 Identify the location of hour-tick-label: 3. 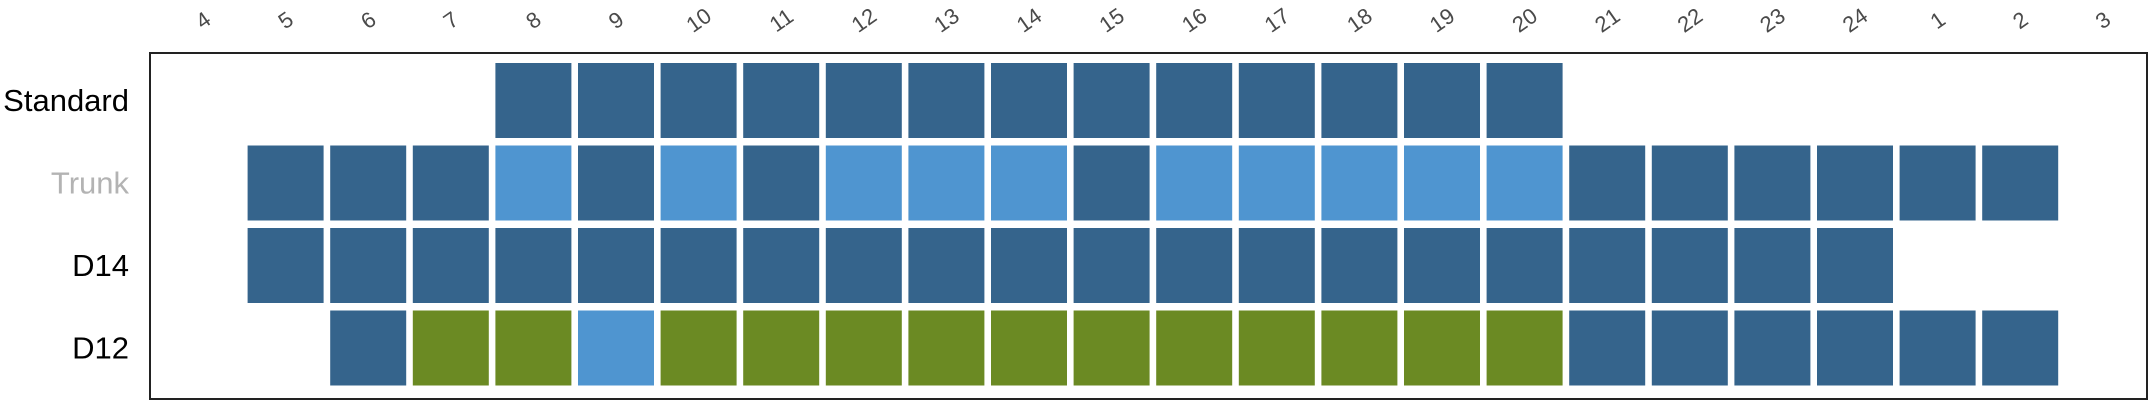
(2103, 20).